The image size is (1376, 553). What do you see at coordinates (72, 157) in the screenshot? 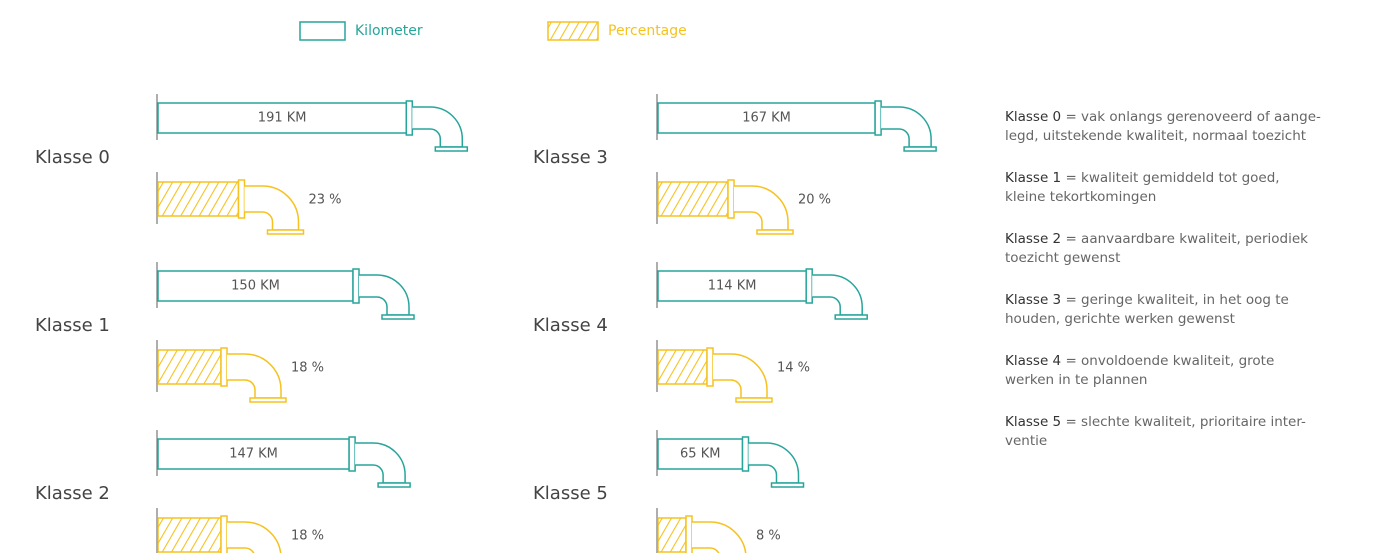
I see `category-label: Klasse 0` at bounding box center [72, 157].